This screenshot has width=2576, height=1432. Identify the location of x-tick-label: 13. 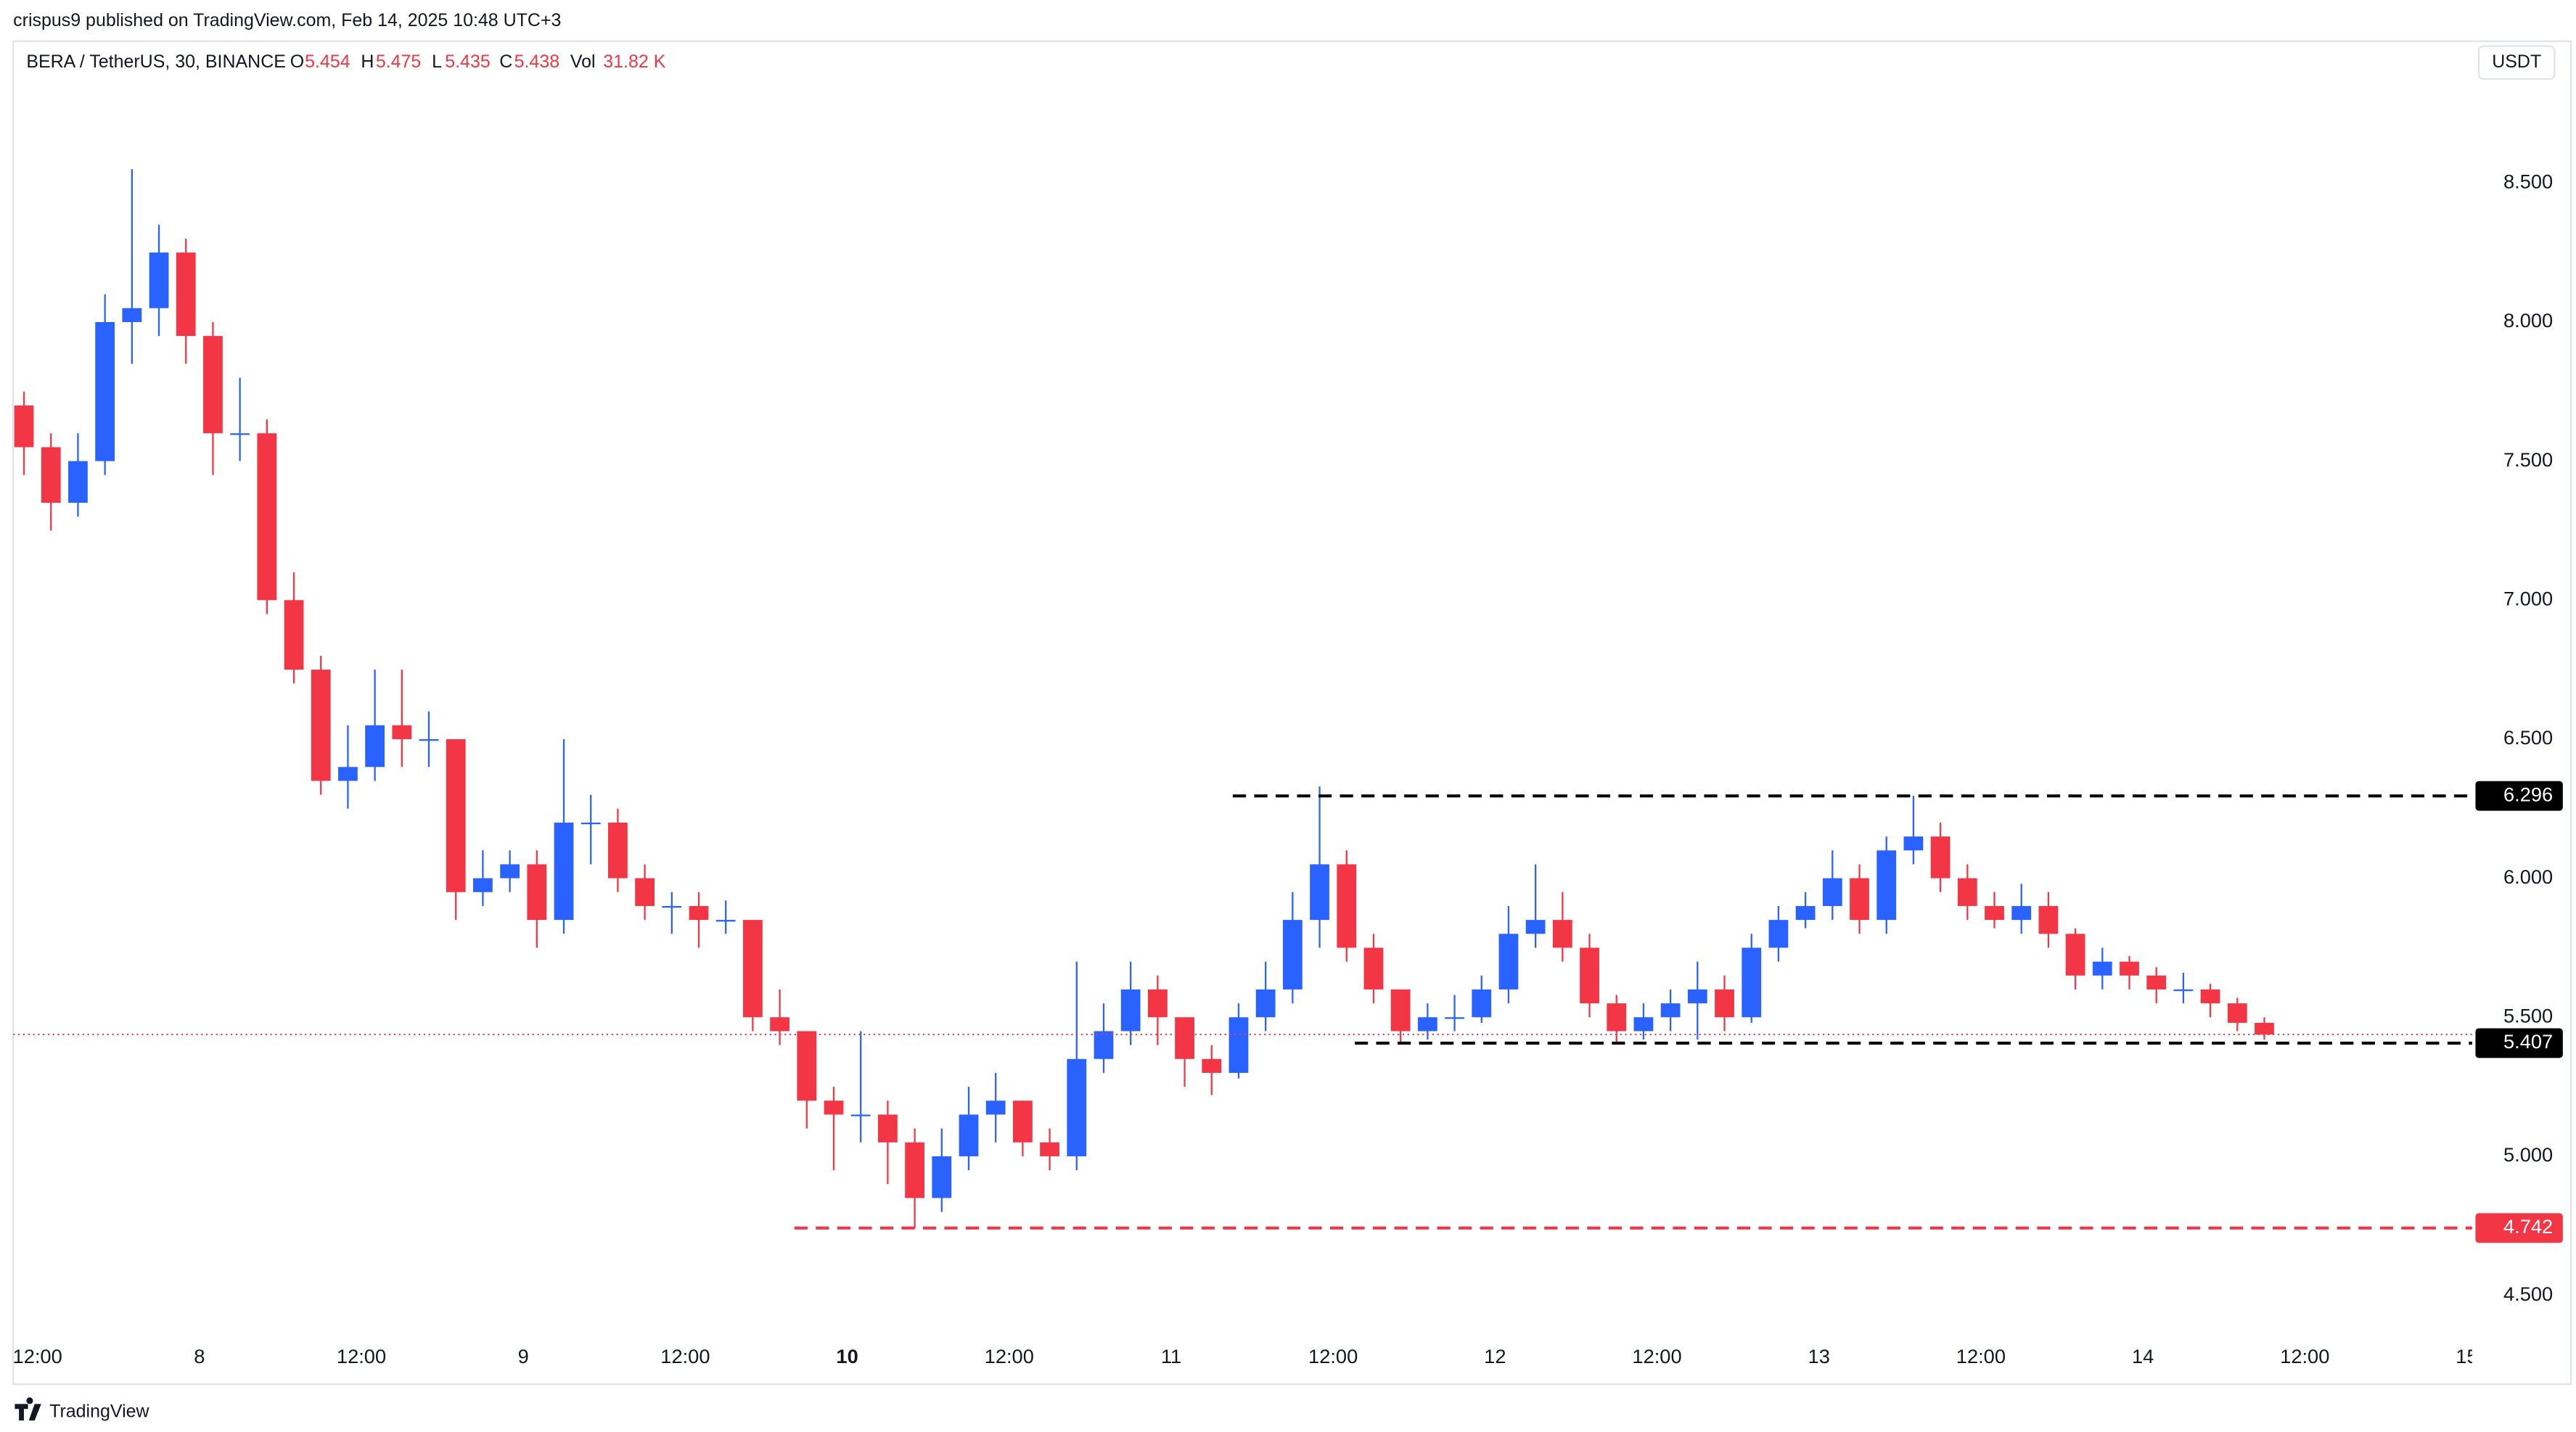
(1819, 1356).